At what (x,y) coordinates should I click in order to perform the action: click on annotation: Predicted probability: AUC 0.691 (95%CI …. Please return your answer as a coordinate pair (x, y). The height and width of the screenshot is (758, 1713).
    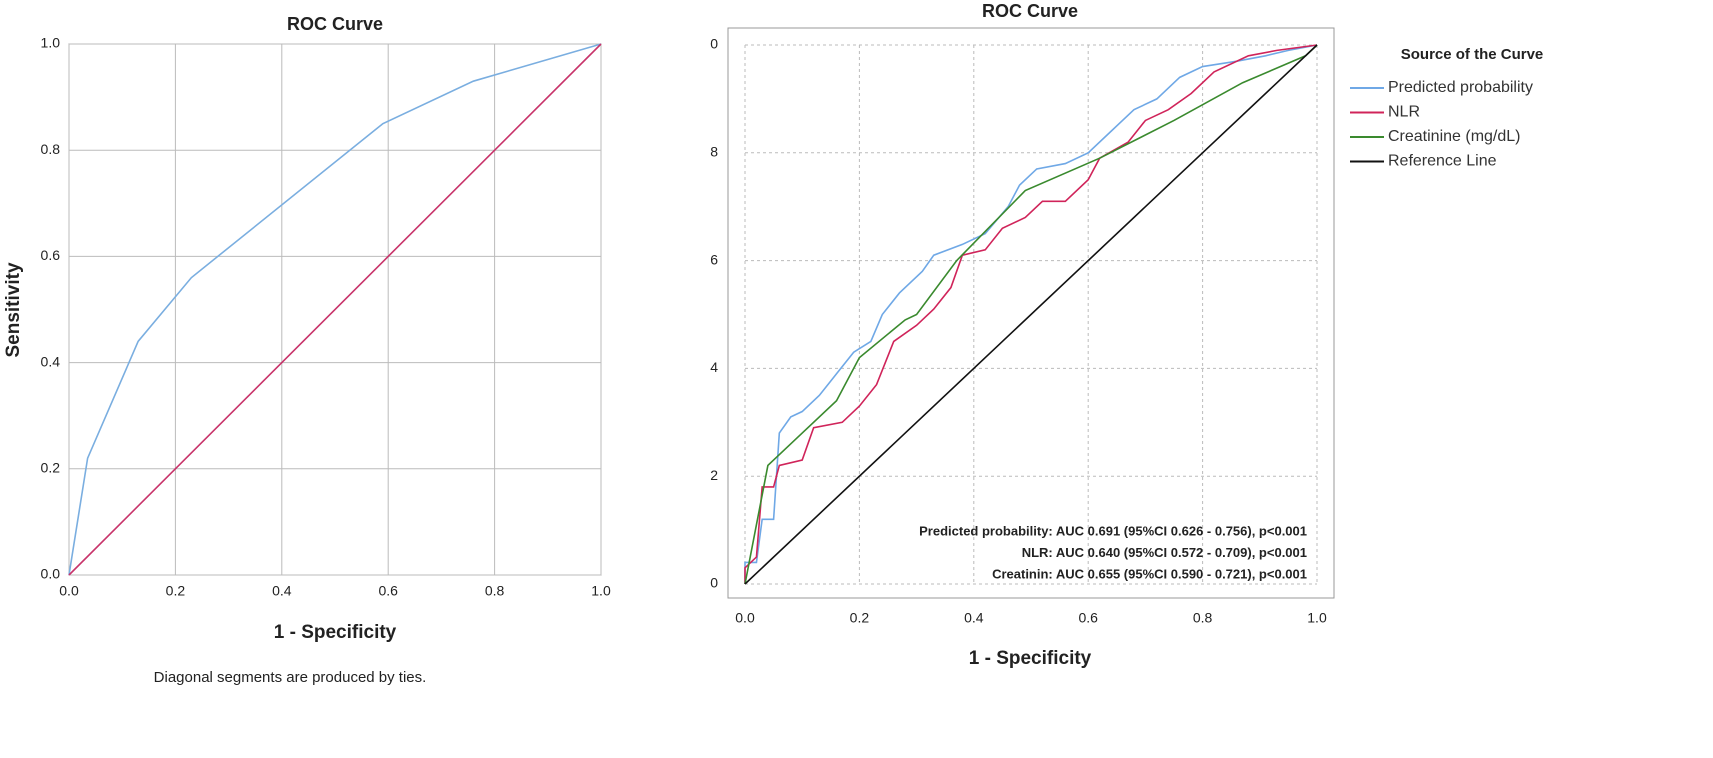
    Looking at the image, I should click on (1113, 530).